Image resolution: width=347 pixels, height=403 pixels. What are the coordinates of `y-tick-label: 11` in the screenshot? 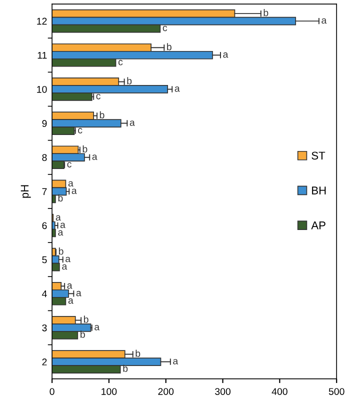 It's located at (42, 55).